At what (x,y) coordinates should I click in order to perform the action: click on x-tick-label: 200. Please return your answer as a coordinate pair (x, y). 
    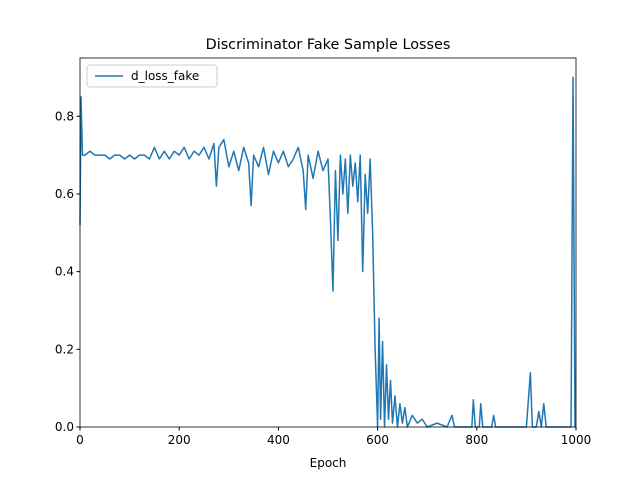
    Looking at the image, I should click on (179, 440).